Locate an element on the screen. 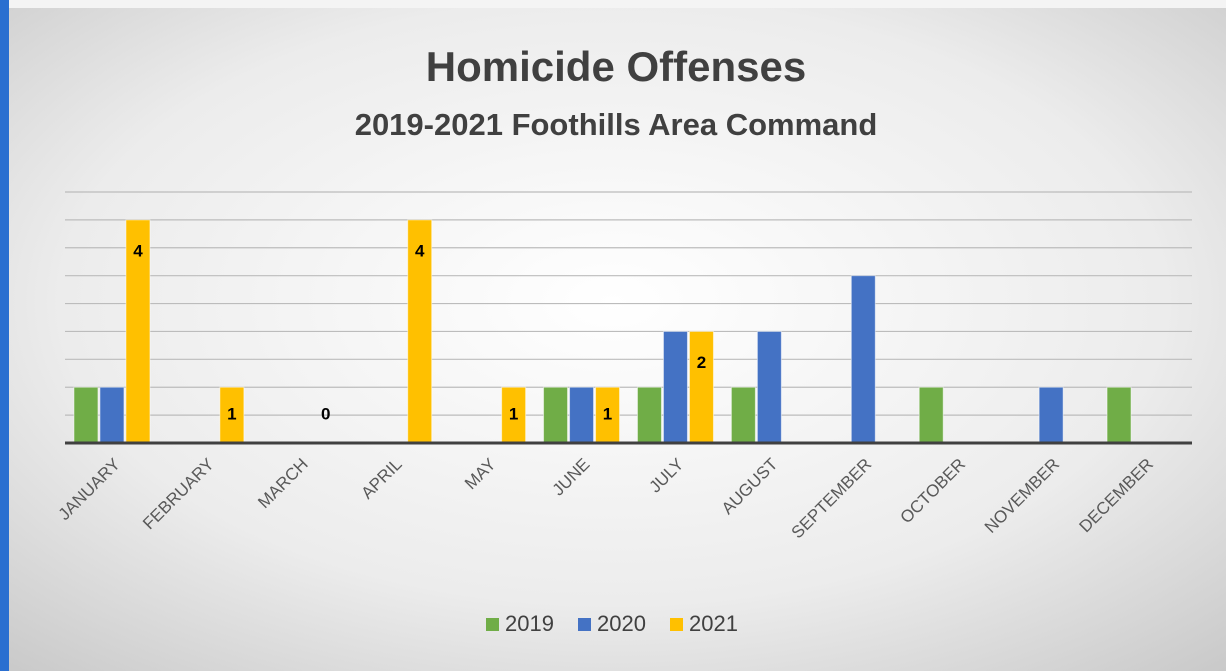  legend-label: 2019 is located at coordinates (529, 623).